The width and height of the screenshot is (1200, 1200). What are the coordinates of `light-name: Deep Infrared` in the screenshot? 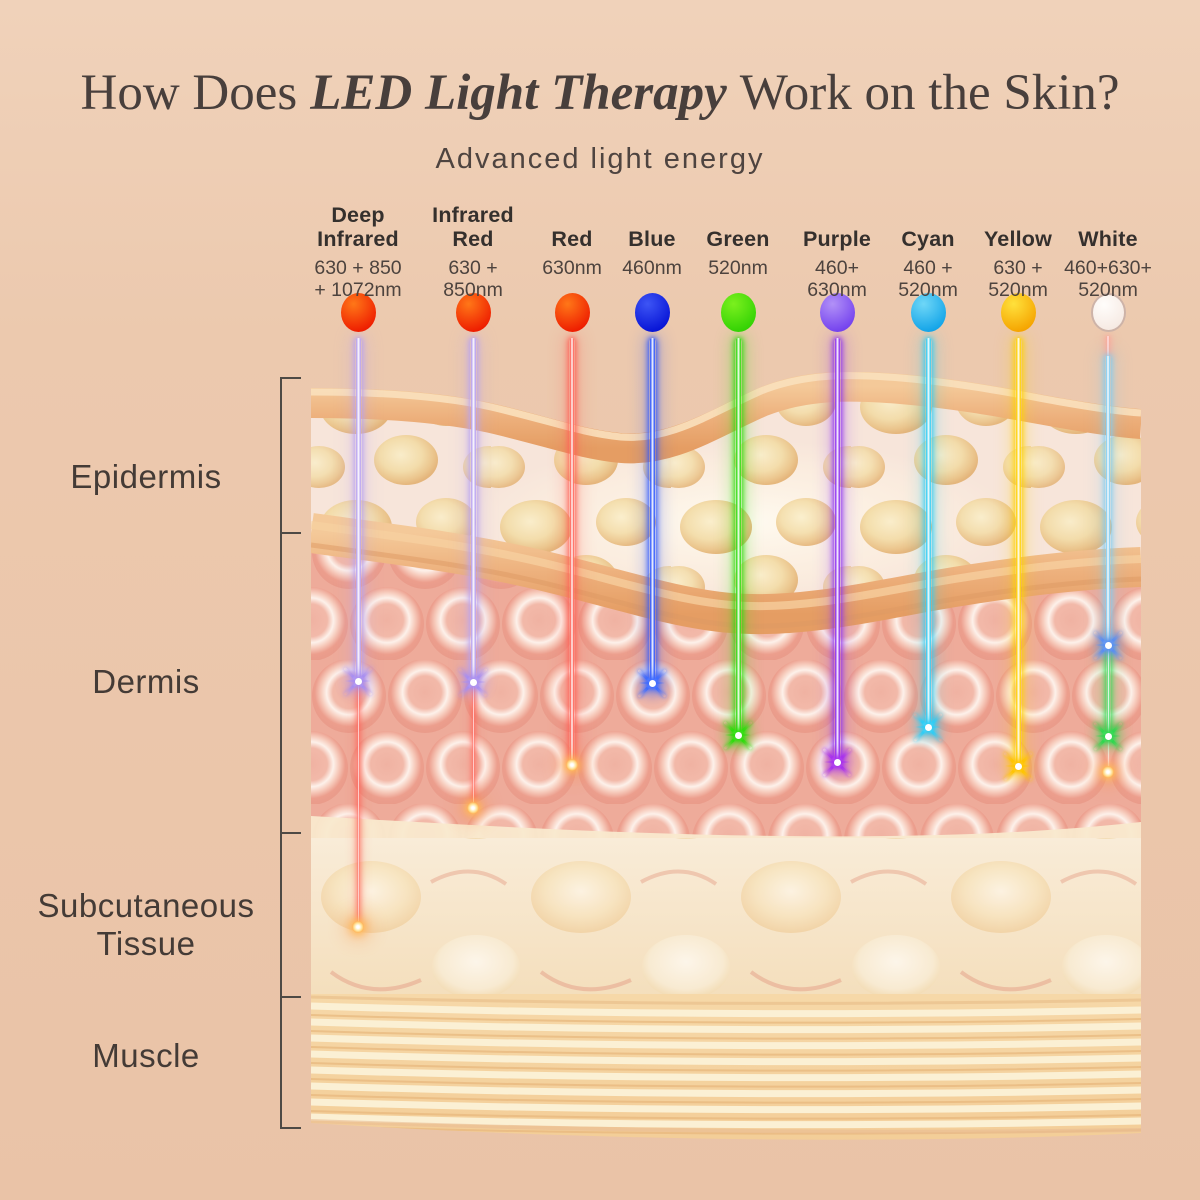 It's located at (358, 227).